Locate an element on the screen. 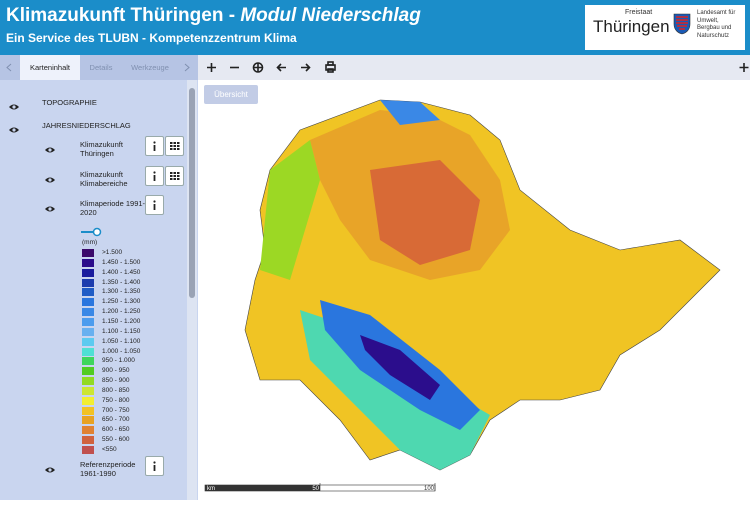 Image resolution: width=750 pixels, height=505 pixels. scale-unit: km is located at coordinates (211, 489).